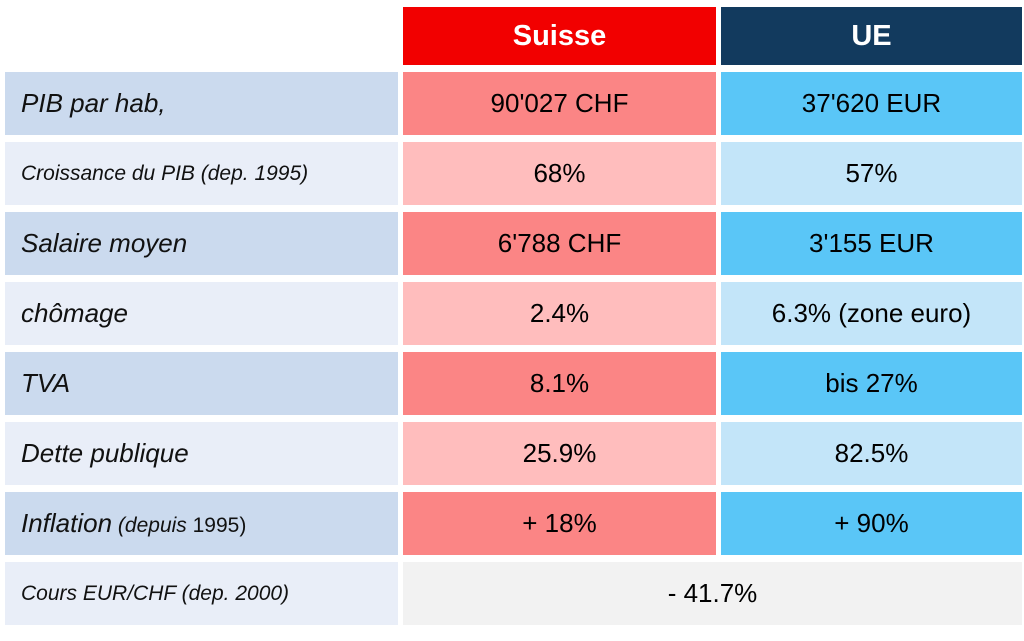 The height and width of the screenshot is (641, 1024). I want to click on ue-value-inflation: + 90%, so click(871, 523).